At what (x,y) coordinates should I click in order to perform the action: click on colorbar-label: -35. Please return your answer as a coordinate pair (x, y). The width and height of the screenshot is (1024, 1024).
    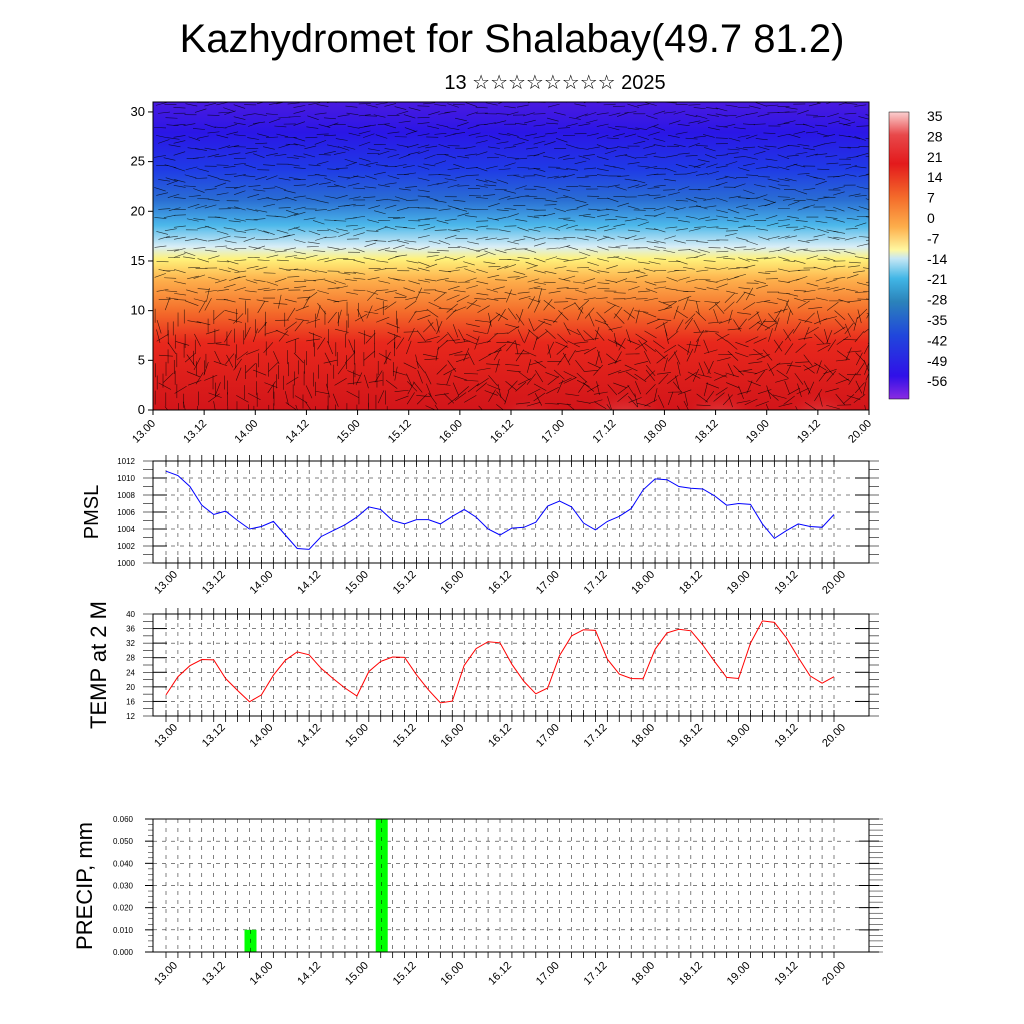
    Looking at the image, I should click on (937, 320).